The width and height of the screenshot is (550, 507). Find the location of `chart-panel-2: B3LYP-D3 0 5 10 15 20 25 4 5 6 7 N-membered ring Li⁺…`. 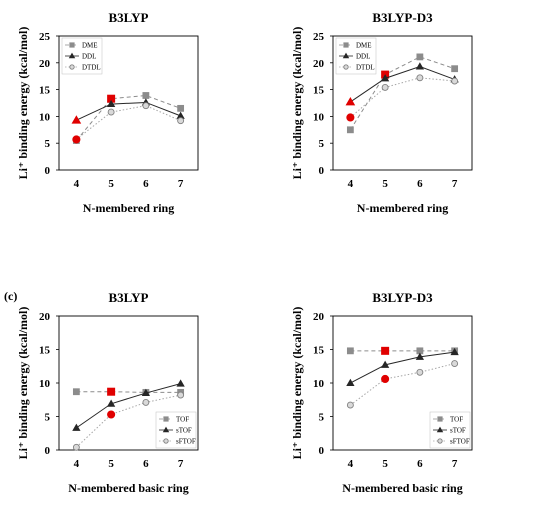

chart-panel-2: B3LYP-D3 0 5 10 15 20 25 4 5 6 7 N-membered ring Li⁺… is located at coordinates (381, 112).